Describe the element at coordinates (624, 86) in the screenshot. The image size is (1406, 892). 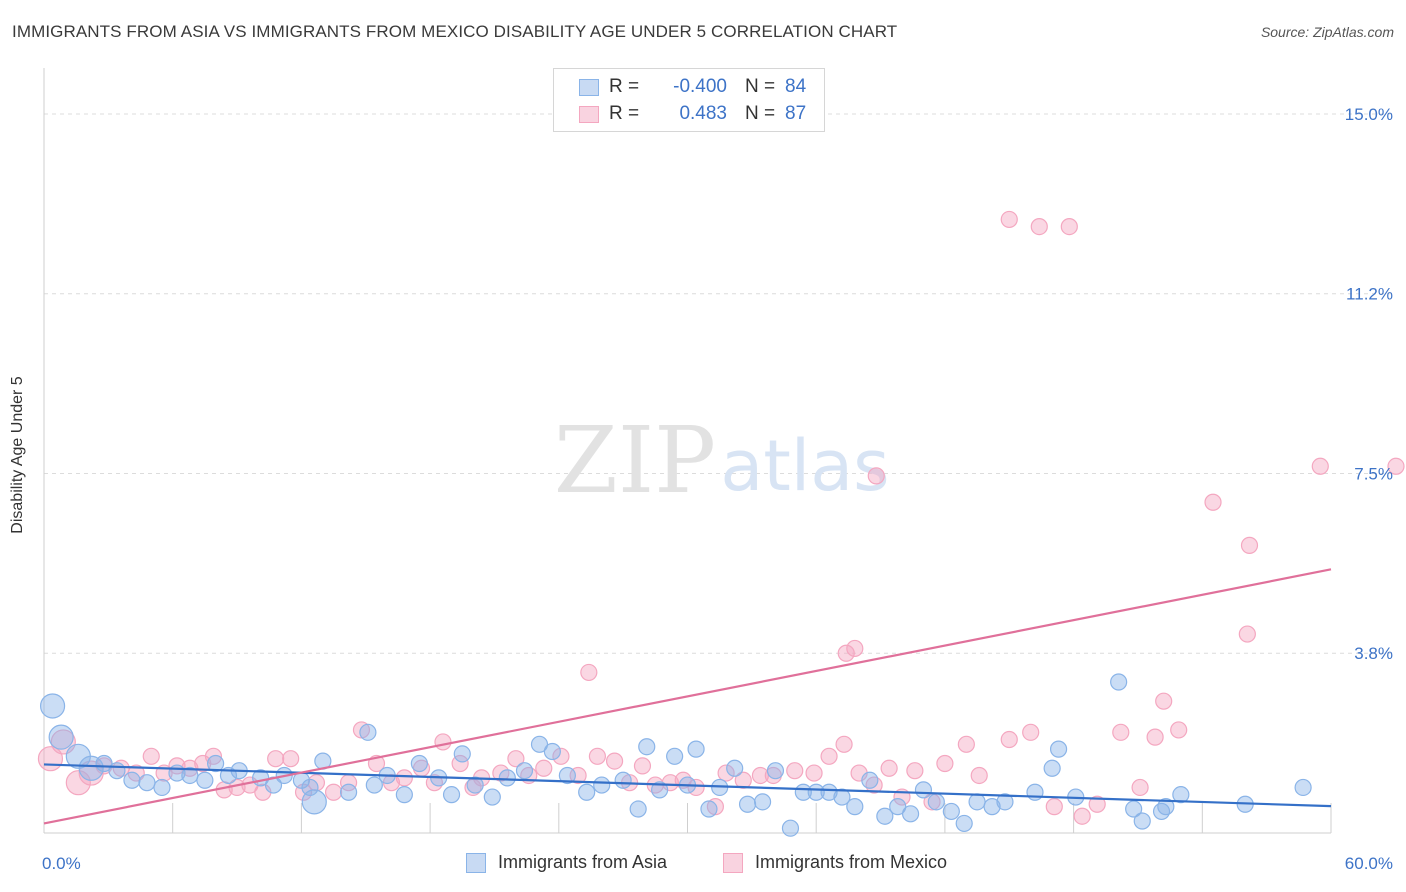
I see `legend-r-label: R =` at that location.